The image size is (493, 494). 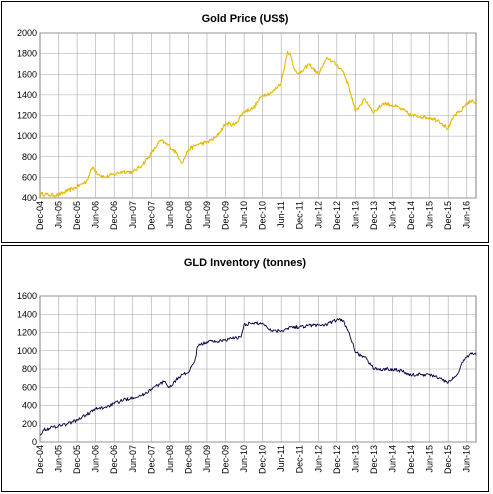 I want to click on y-tick-label: 1800, so click(x=27, y=54).